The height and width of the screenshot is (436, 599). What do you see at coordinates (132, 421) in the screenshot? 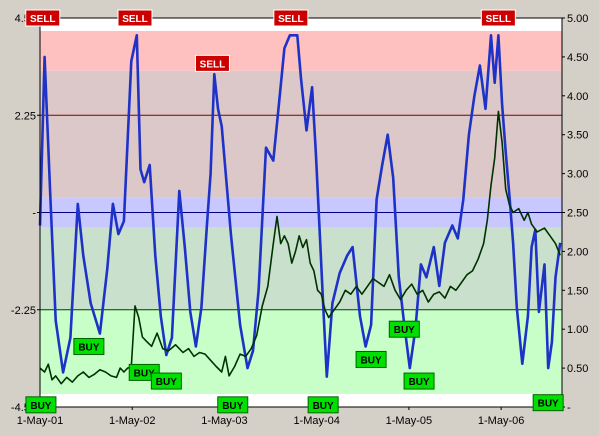
I see `x-tick-label: 1-May-02` at bounding box center [132, 421].